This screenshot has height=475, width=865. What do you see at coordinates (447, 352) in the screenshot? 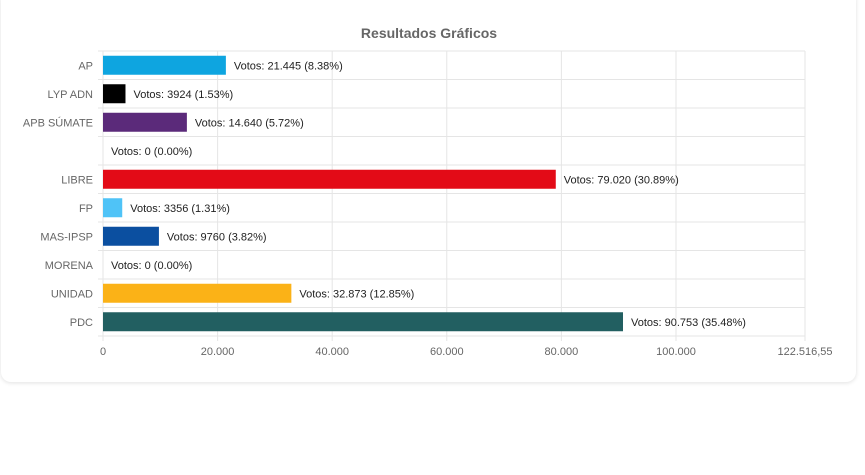
I see `x-tick-label: 60.000` at bounding box center [447, 352].